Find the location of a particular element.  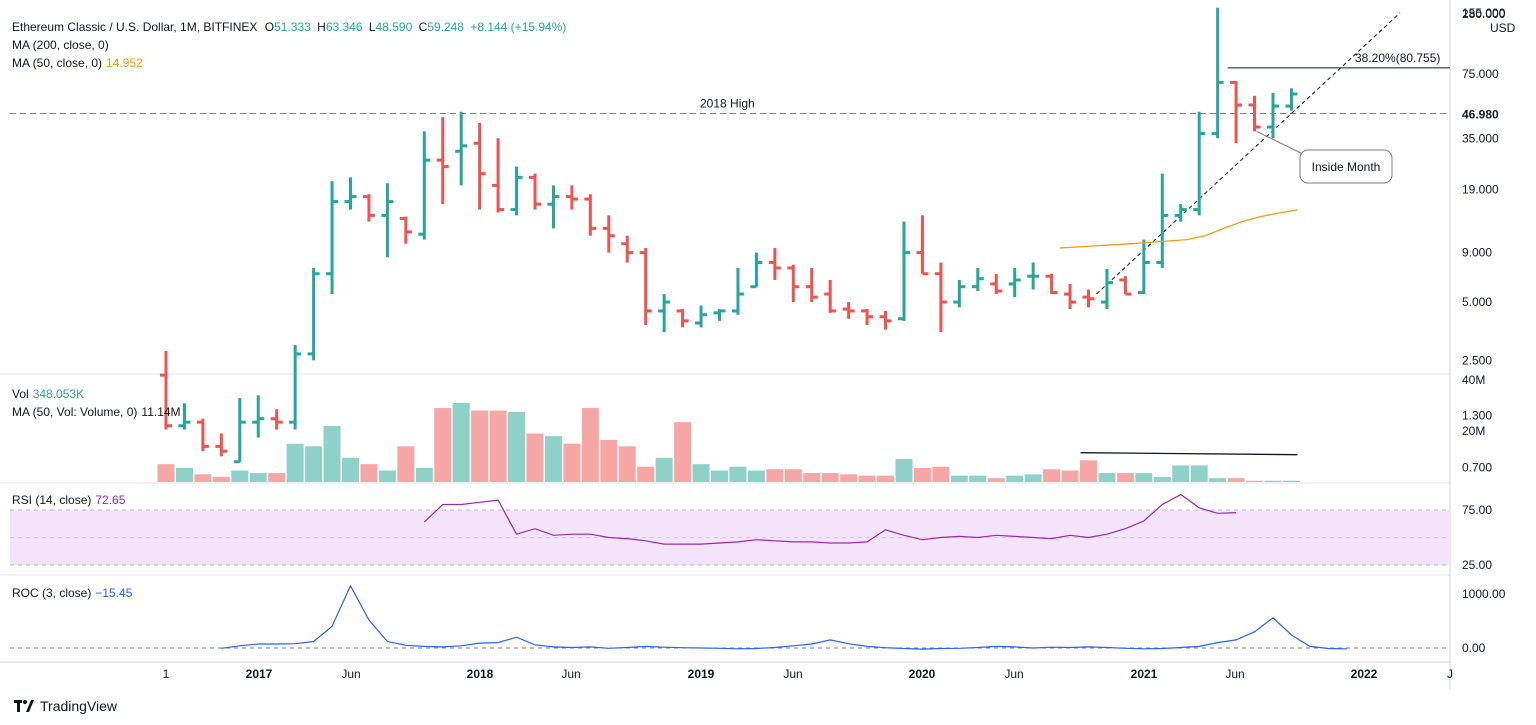

currency-label: USD is located at coordinates (1503, 28).